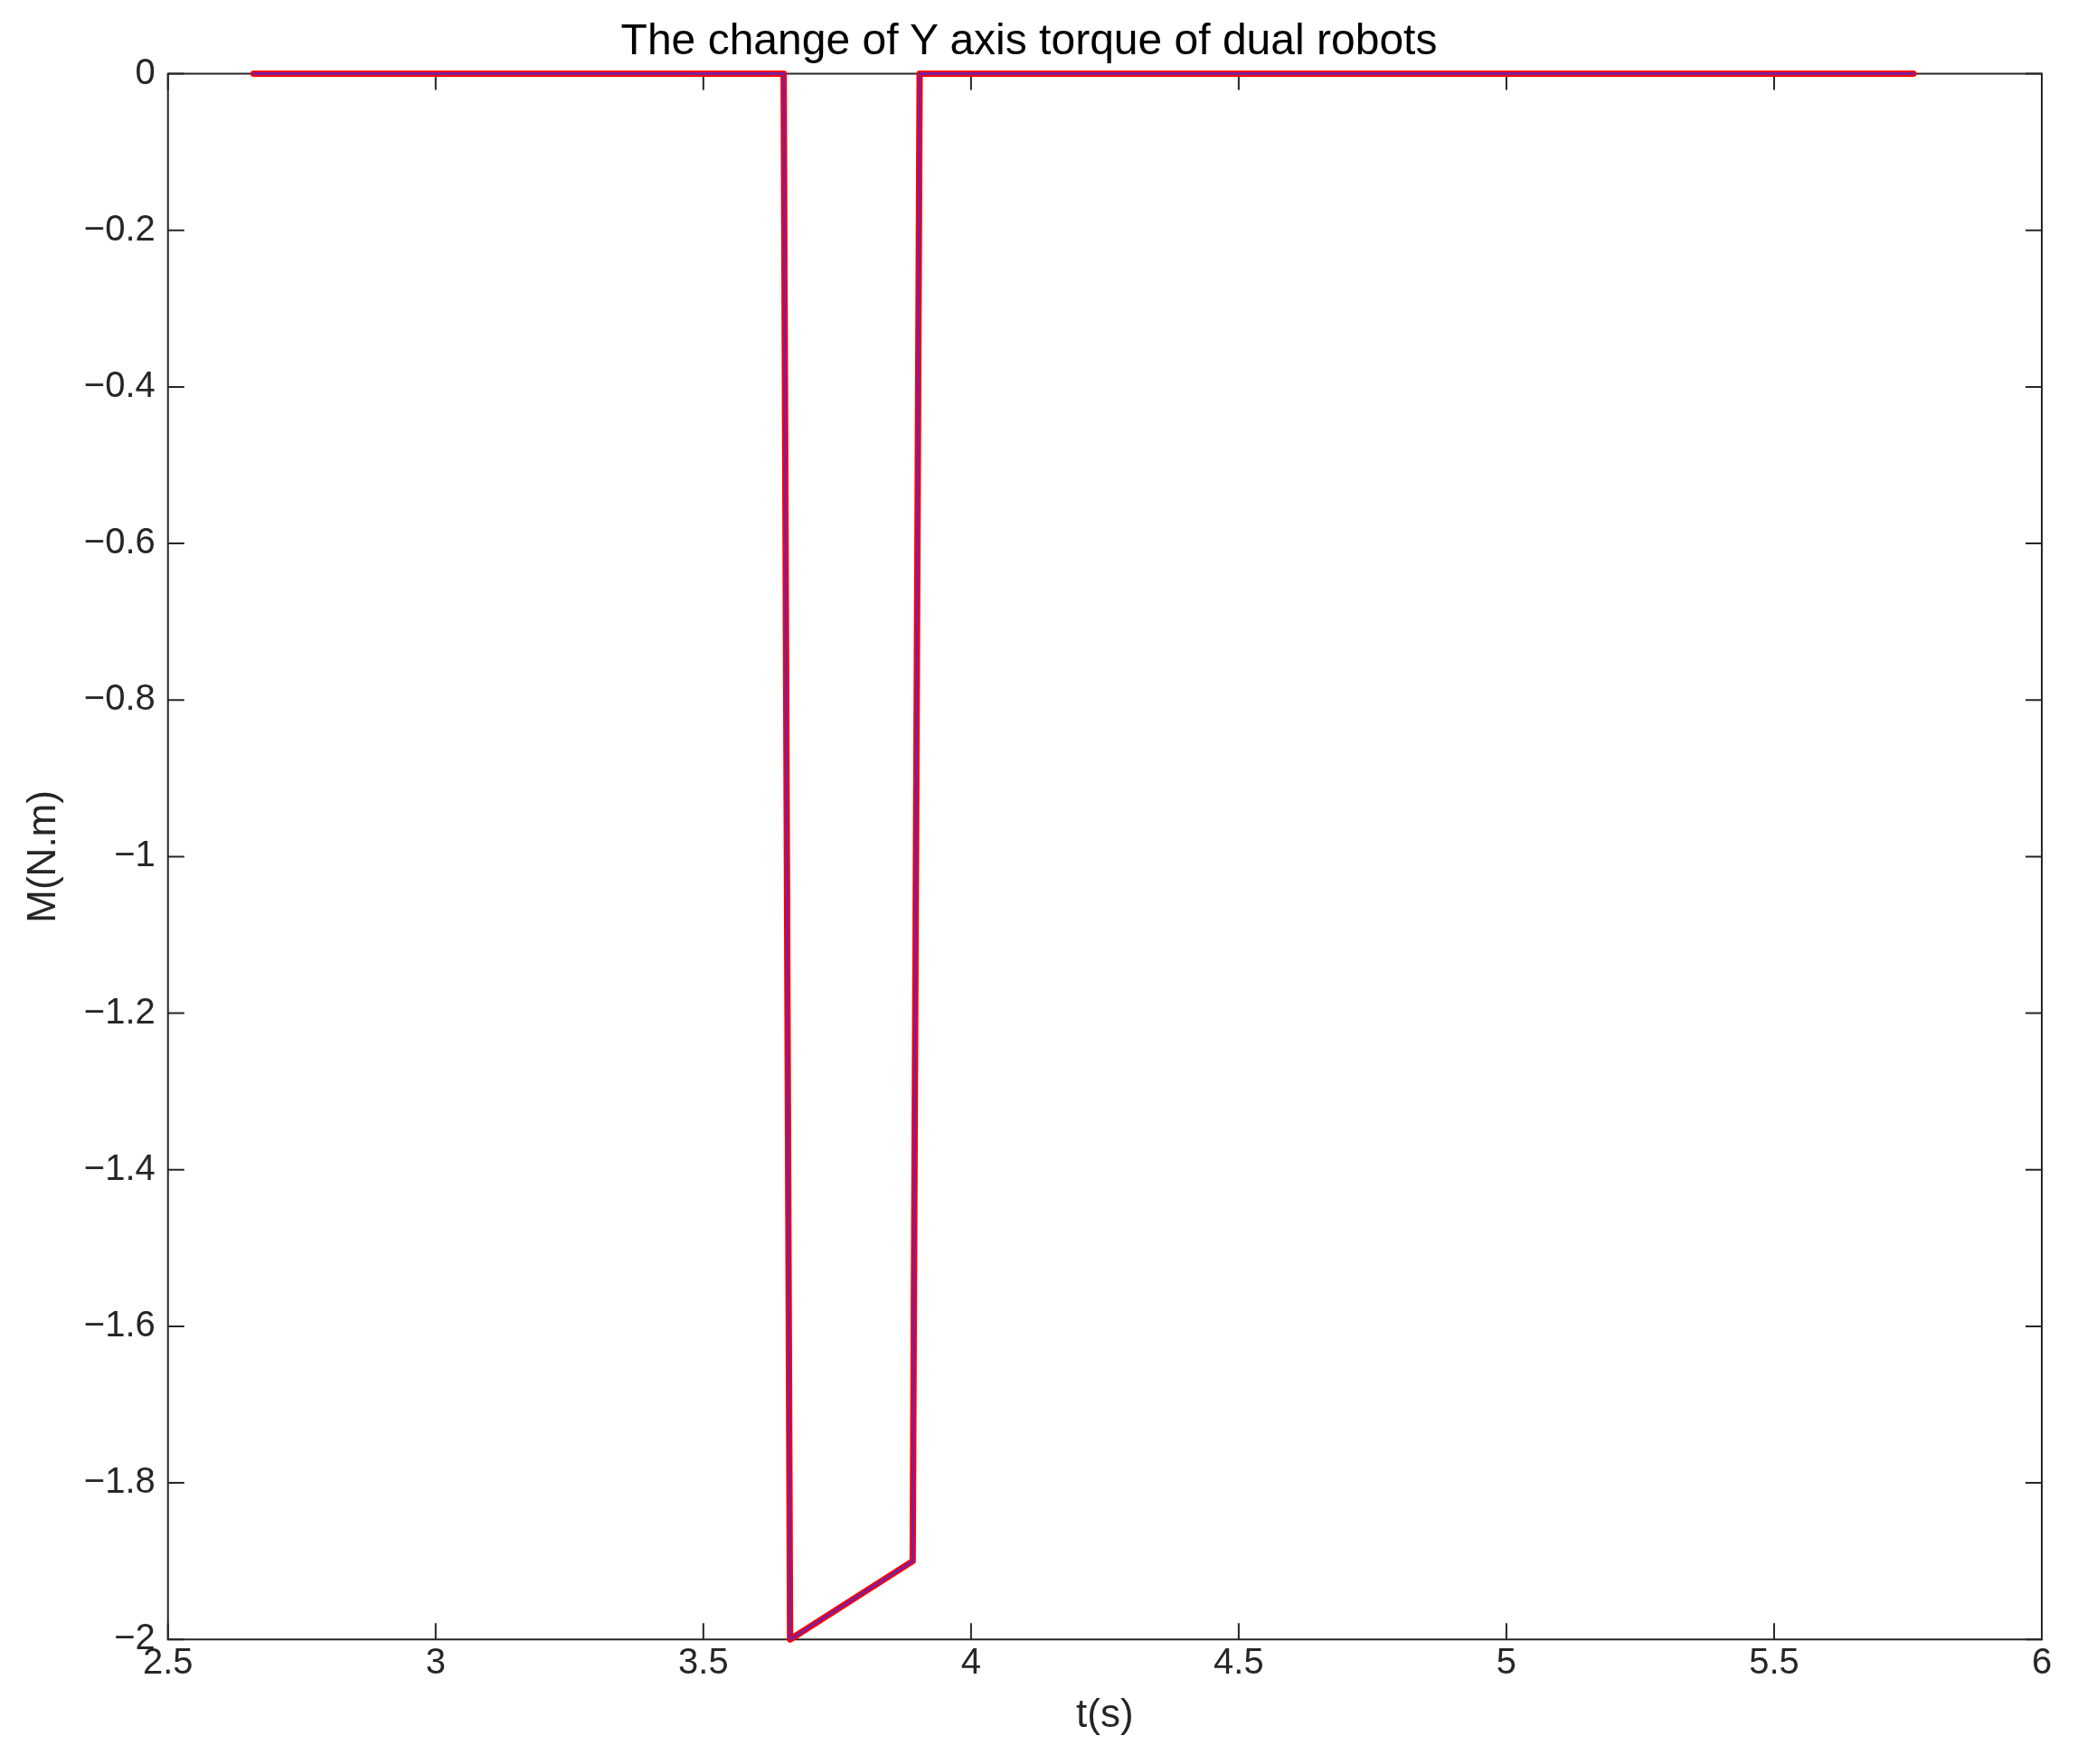  What do you see at coordinates (120, 228) in the screenshot?
I see `y-tick-label: −0.2` at bounding box center [120, 228].